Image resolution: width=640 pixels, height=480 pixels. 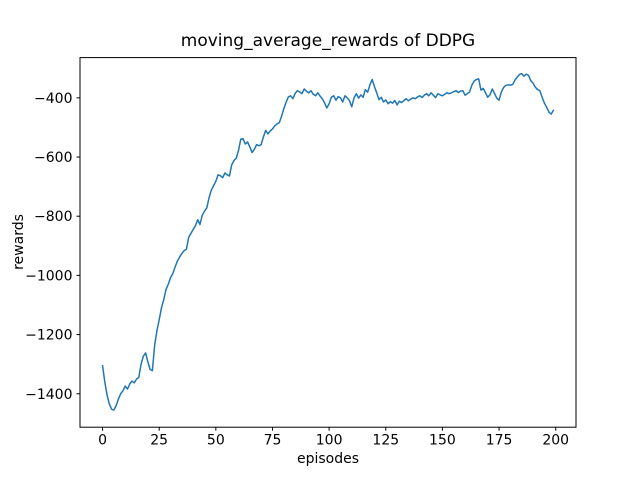 What do you see at coordinates (273, 441) in the screenshot?
I see `x-tick-label: 75` at bounding box center [273, 441].